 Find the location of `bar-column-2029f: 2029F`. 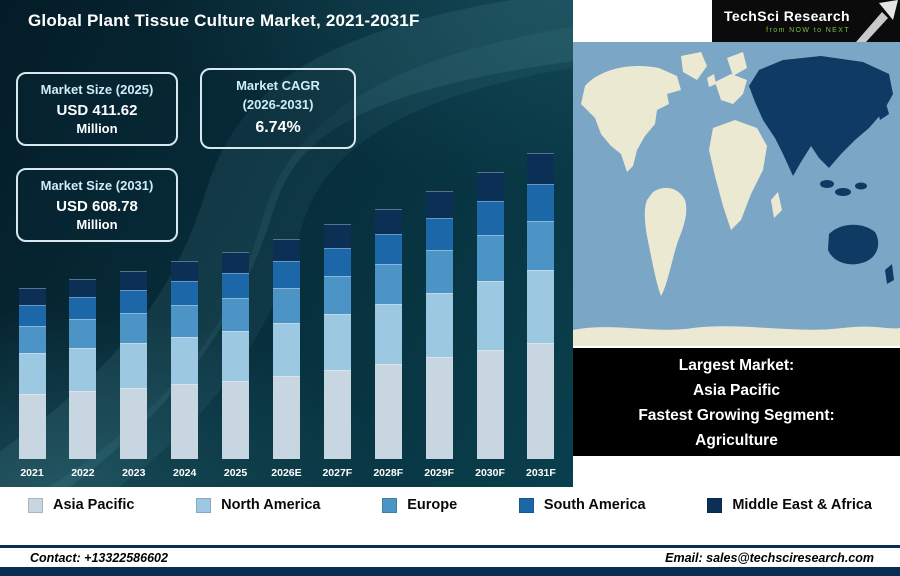

bar-column-2029f: 2029F is located at coordinates (439, 335).